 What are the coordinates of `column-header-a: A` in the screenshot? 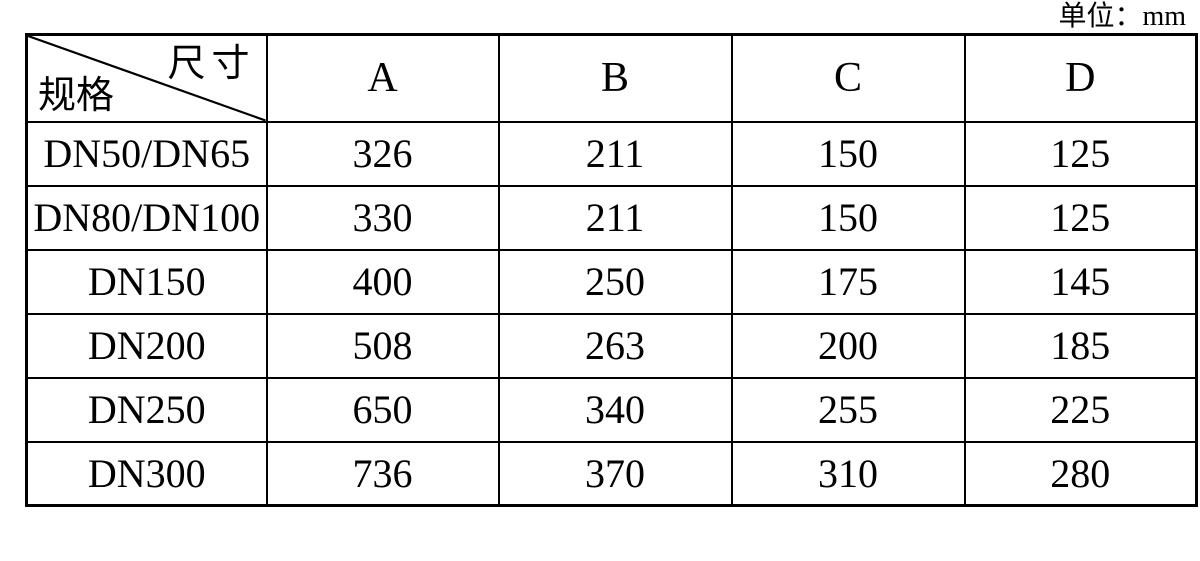 It's located at (382, 78).